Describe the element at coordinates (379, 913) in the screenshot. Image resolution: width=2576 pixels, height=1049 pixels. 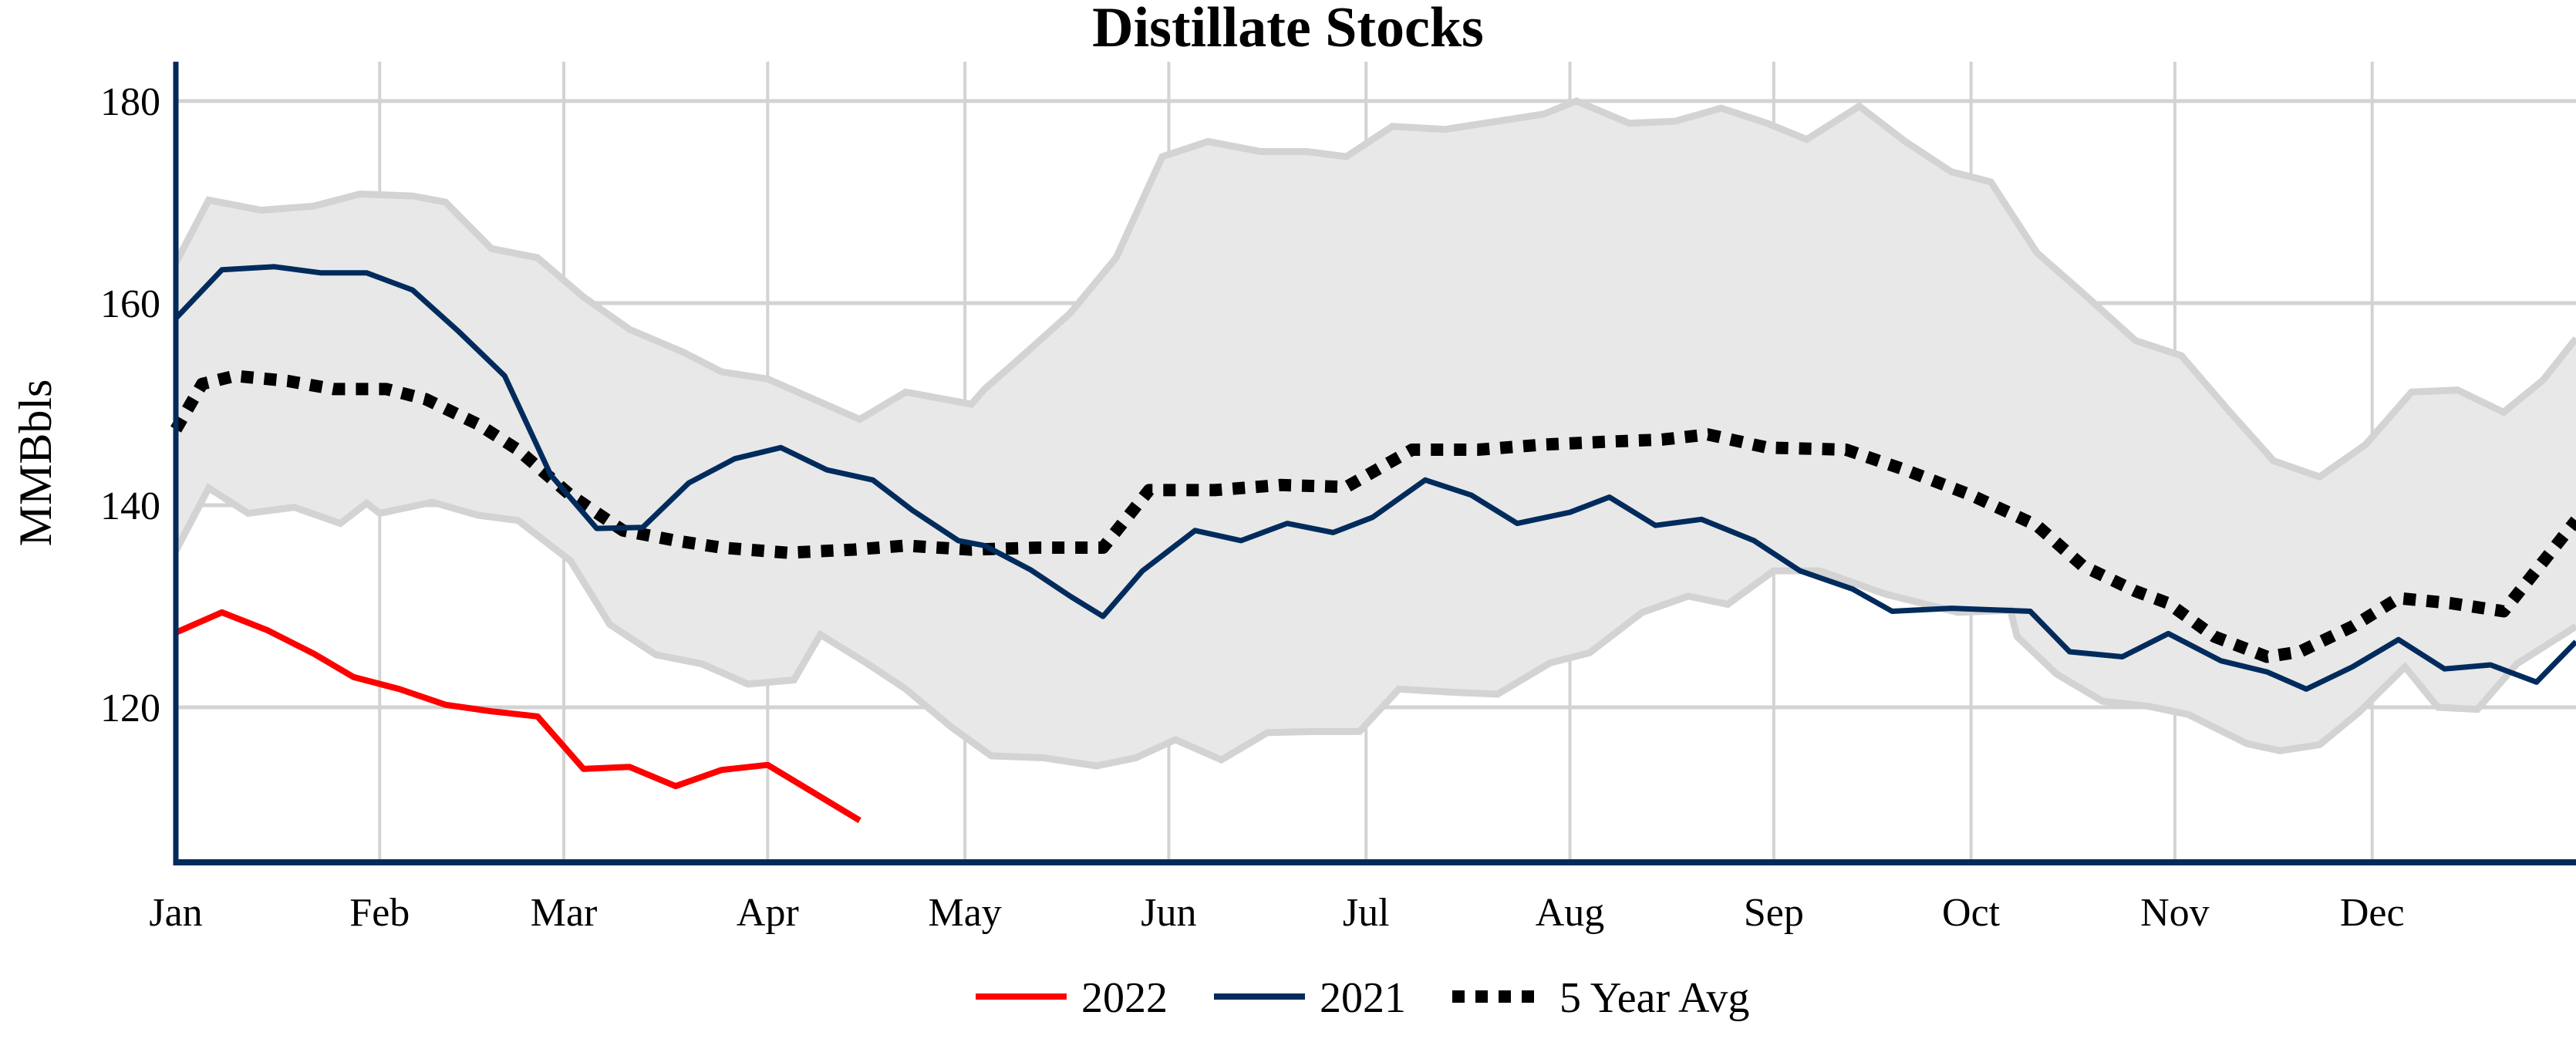
I see `x-tick-label-feb: Feb` at that location.